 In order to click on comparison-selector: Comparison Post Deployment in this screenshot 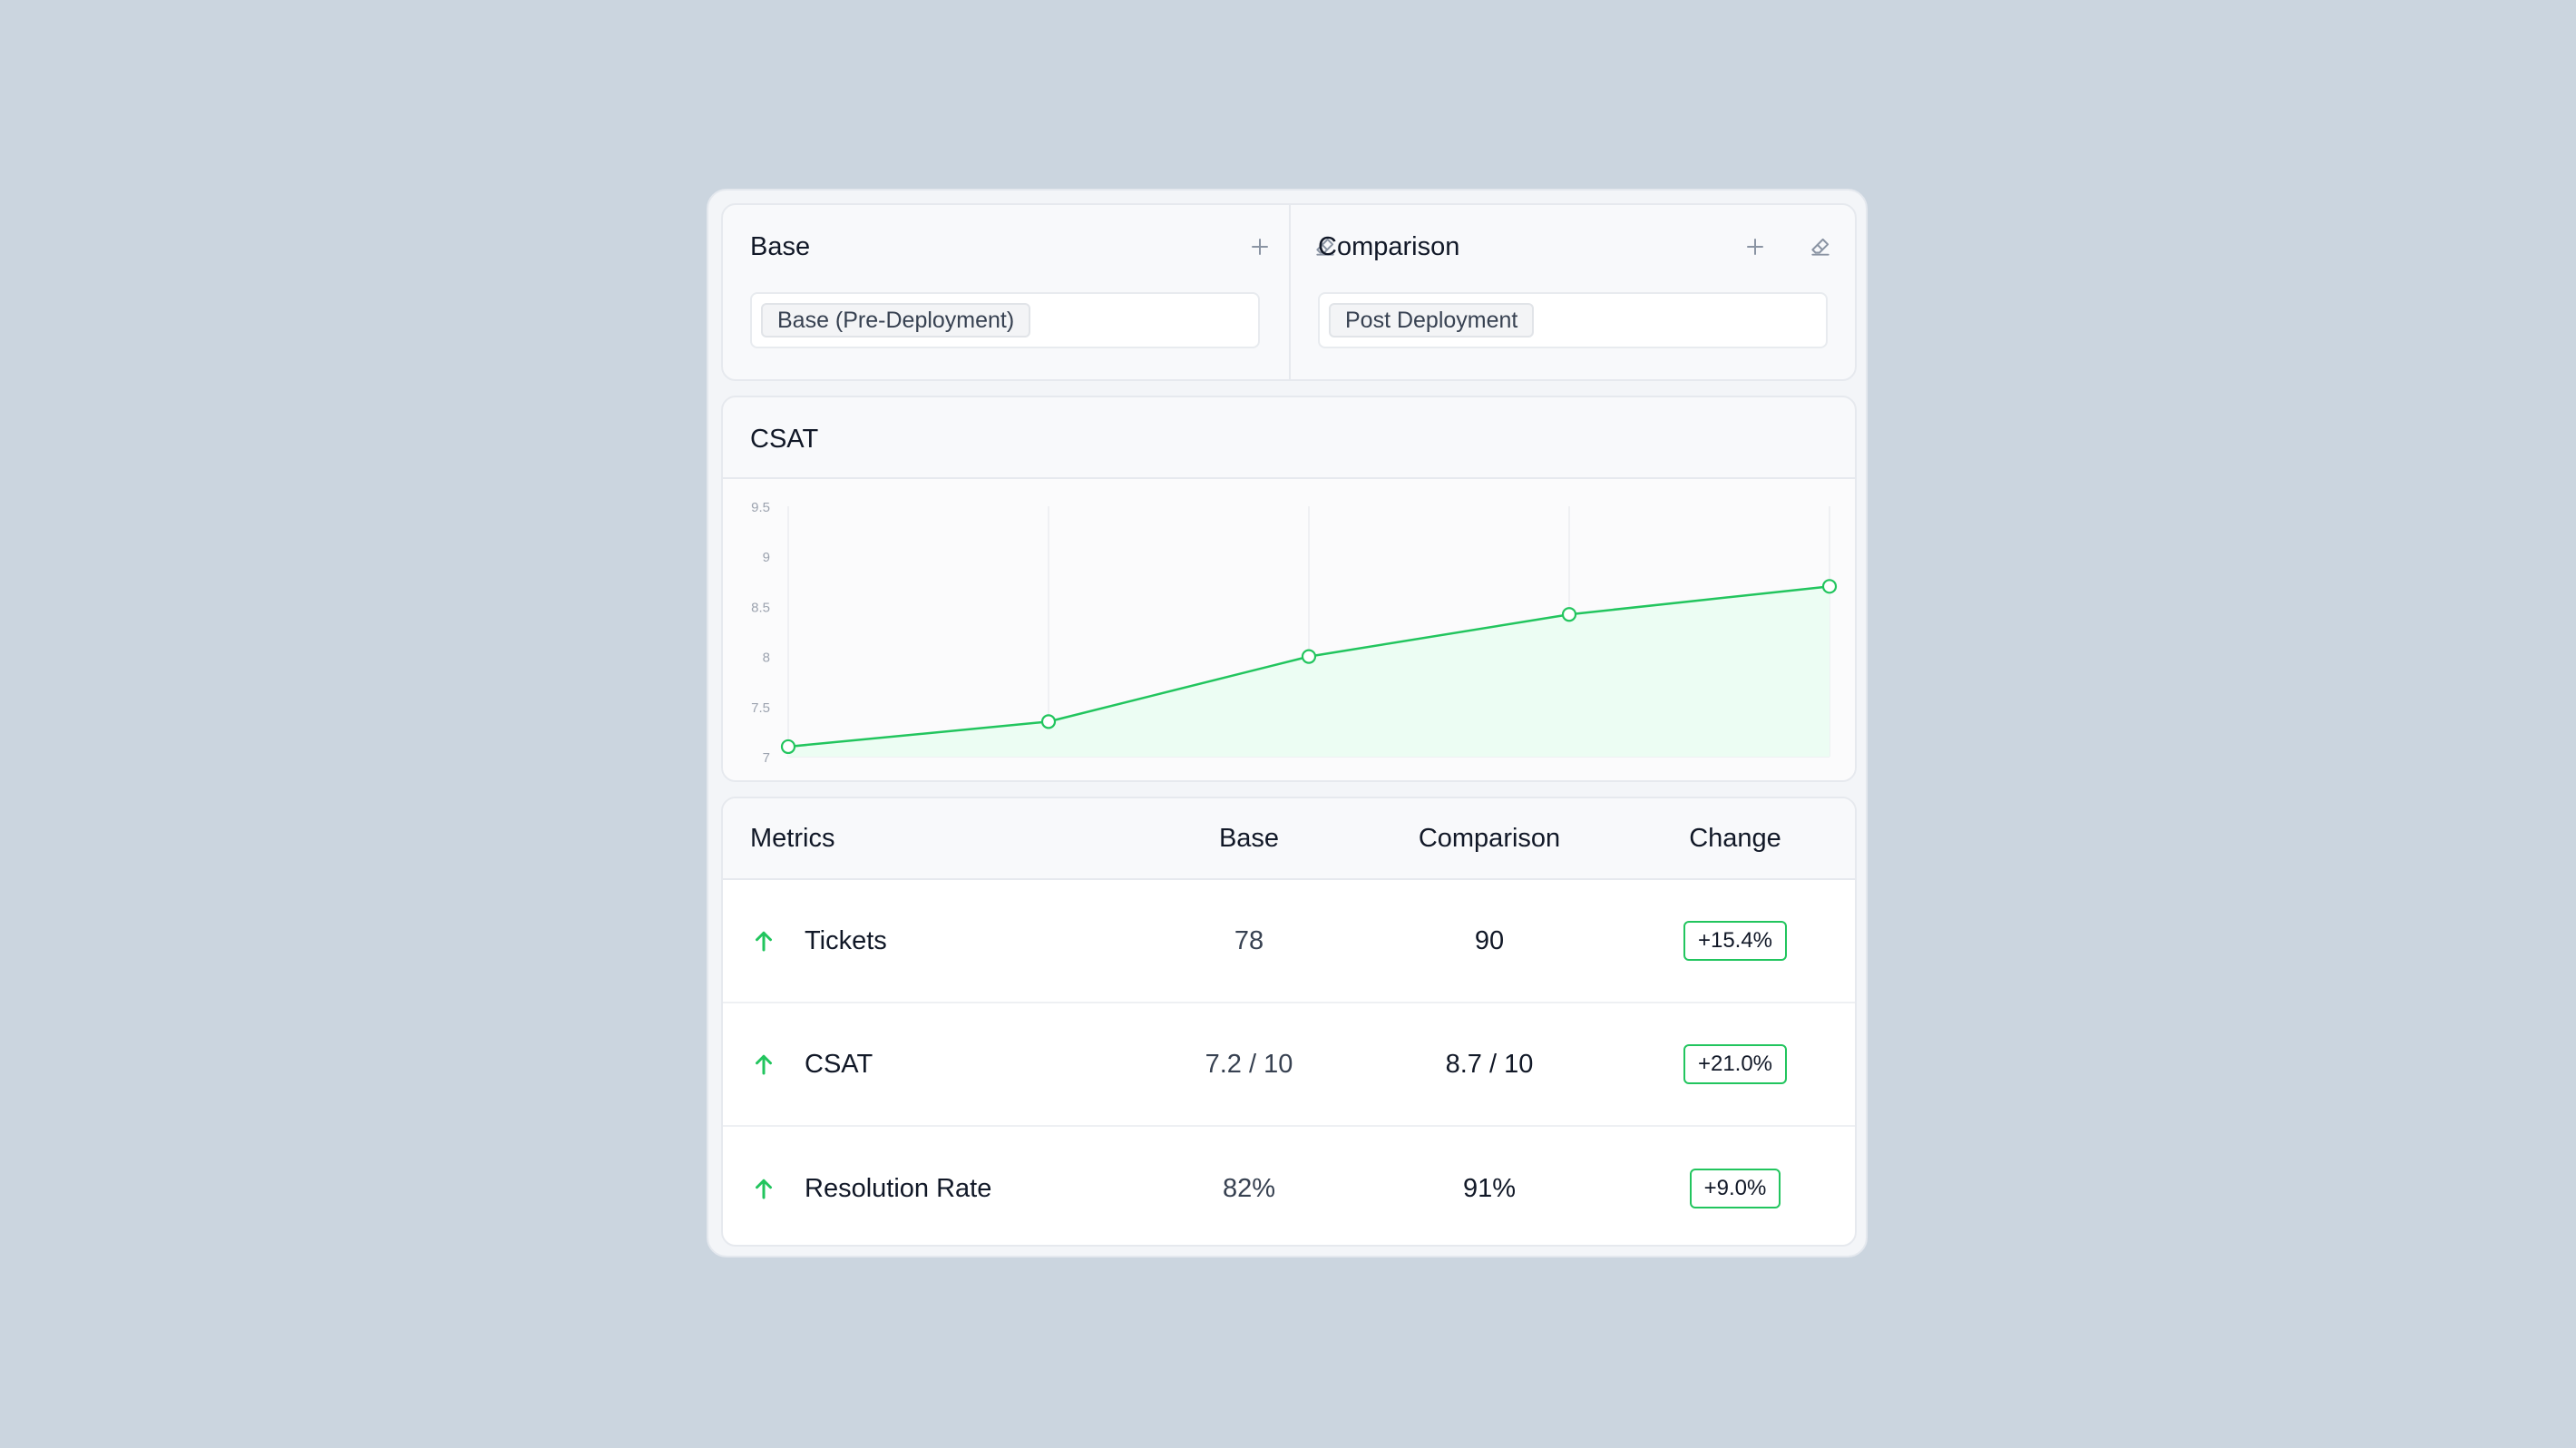, I will do `click(1573, 292)`.